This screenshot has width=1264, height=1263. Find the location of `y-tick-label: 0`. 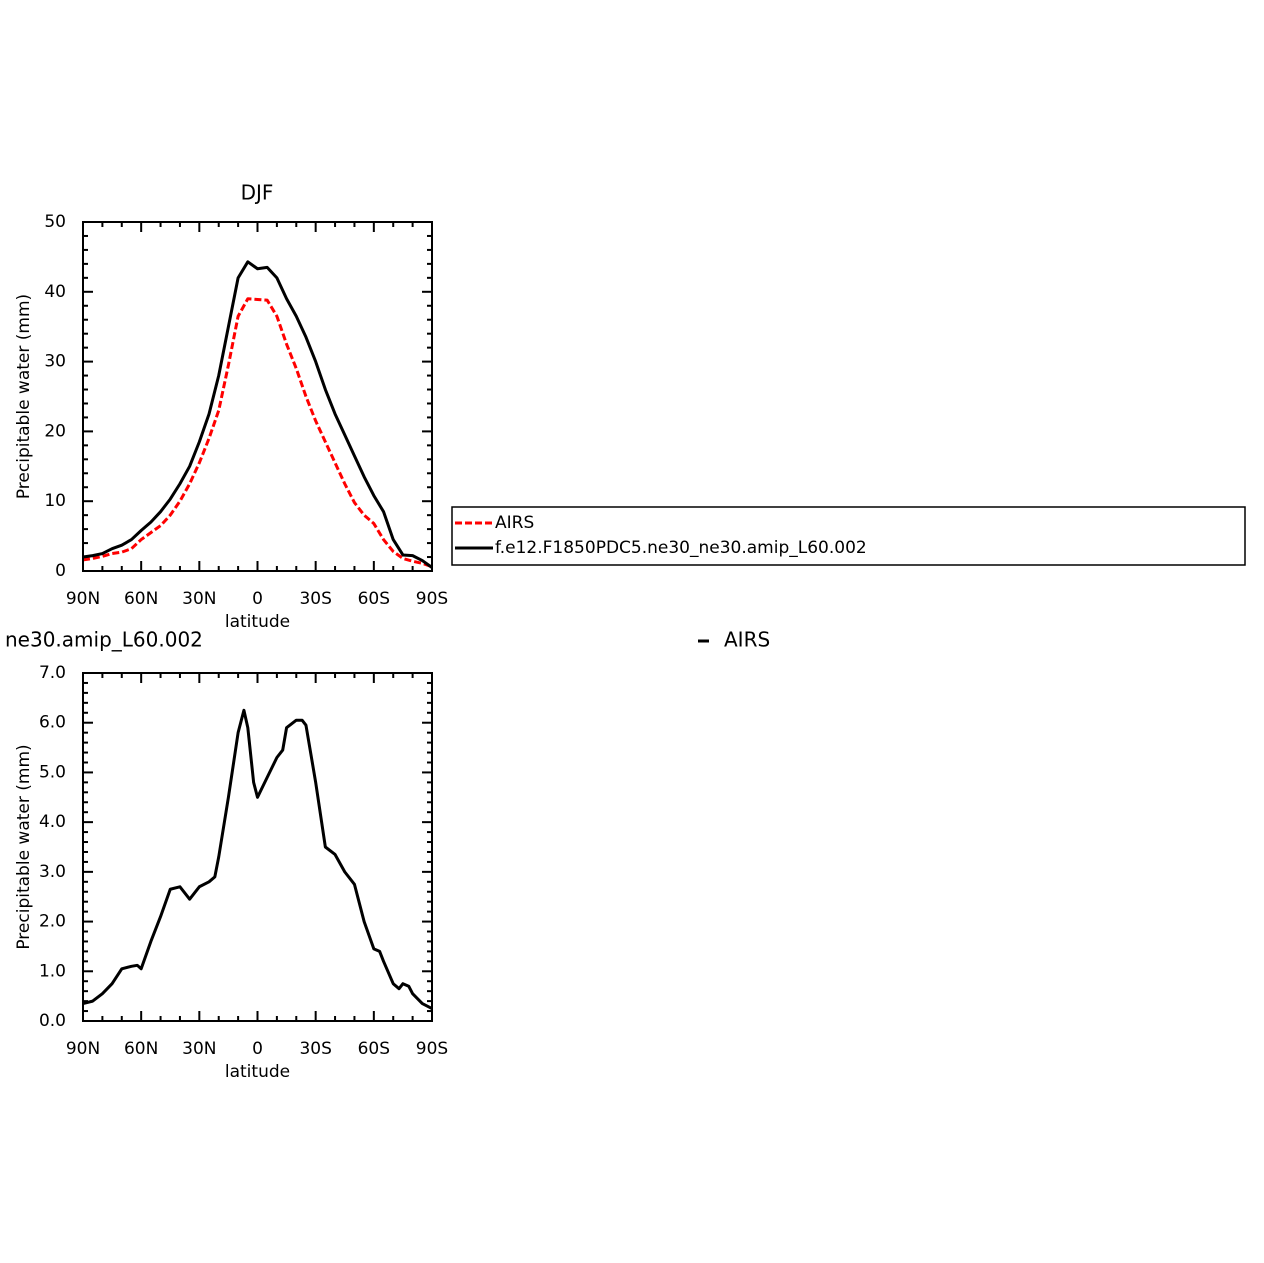

y-tick-label: 0 is located at coordinates (60, 571).